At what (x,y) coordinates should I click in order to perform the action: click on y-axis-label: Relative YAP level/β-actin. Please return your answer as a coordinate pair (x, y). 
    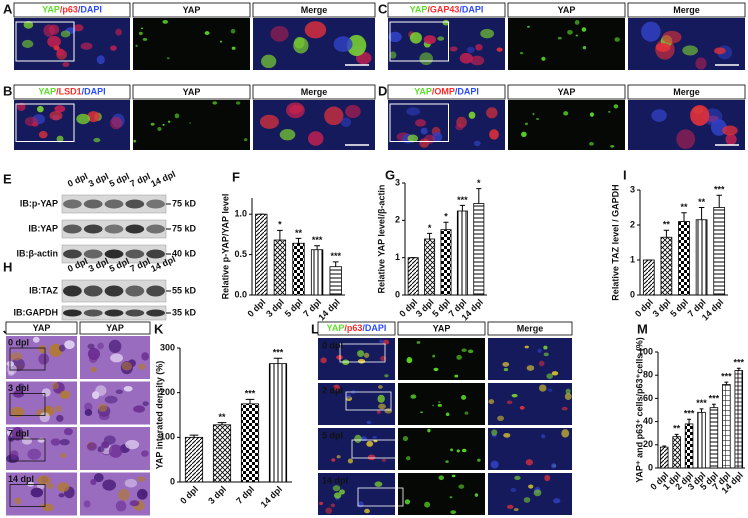
    Looking at the image, I should click on (381, 239).